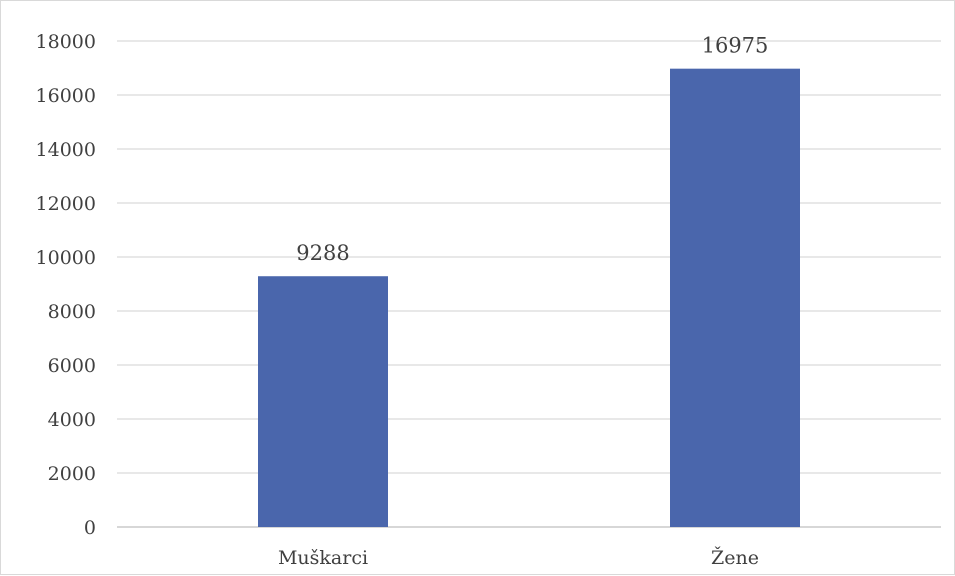 The width and height of the screenshot is (955, 576). What do you see at coordinates (72, 366) in the screenshot?
I see `y-tick-label: 6000` at bounding box center [72, 366].